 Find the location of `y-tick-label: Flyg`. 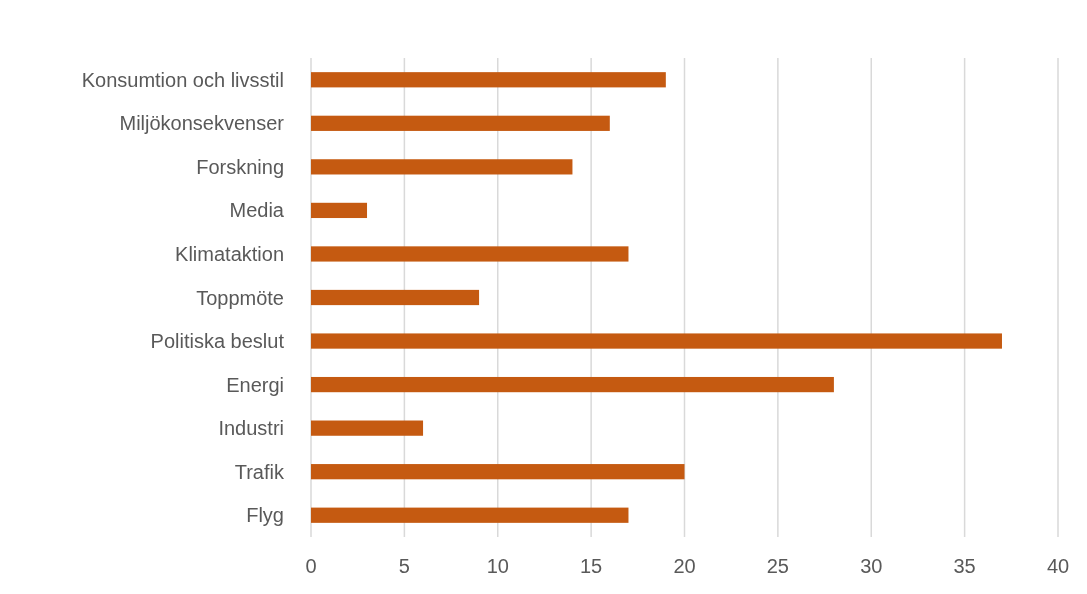

y-tick-label: Flyg is located at coordinates (265, 515).